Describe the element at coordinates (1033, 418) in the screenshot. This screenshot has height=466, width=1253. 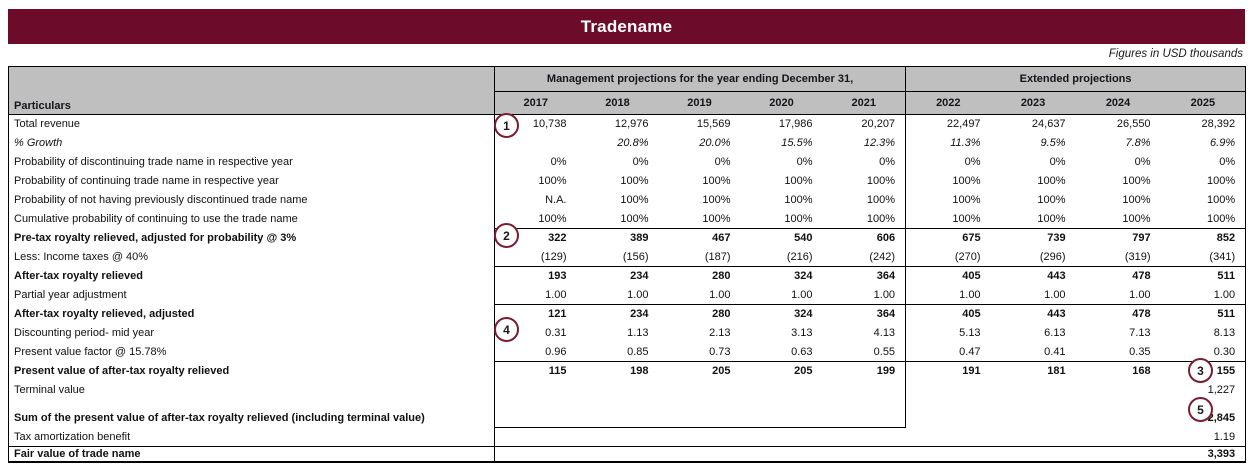
I see `cell-r16-c6` at that location.